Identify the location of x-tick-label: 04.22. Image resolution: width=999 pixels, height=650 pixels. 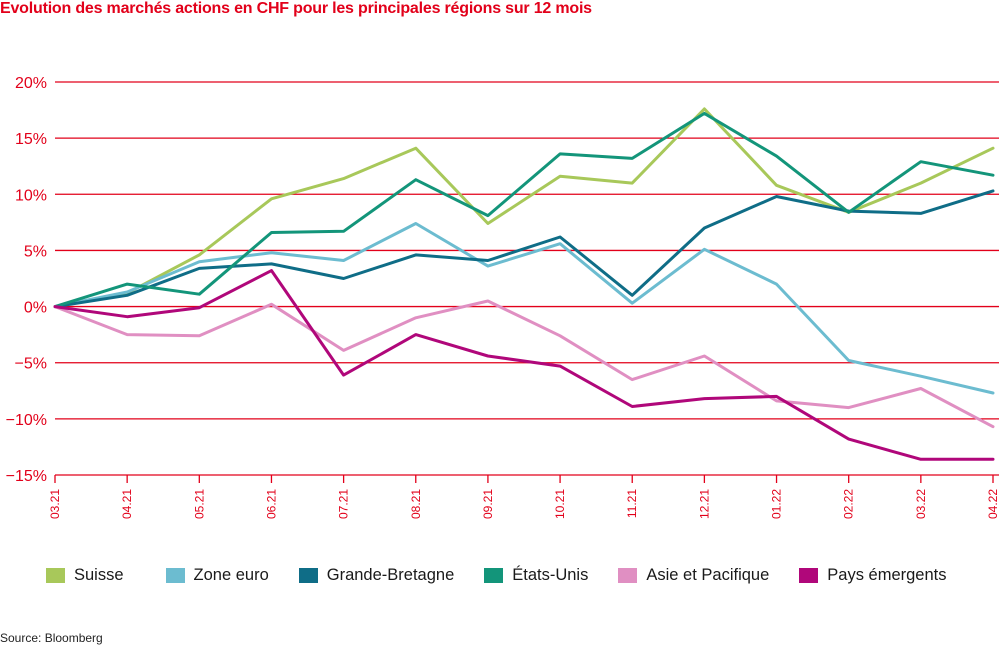
(992, 504).